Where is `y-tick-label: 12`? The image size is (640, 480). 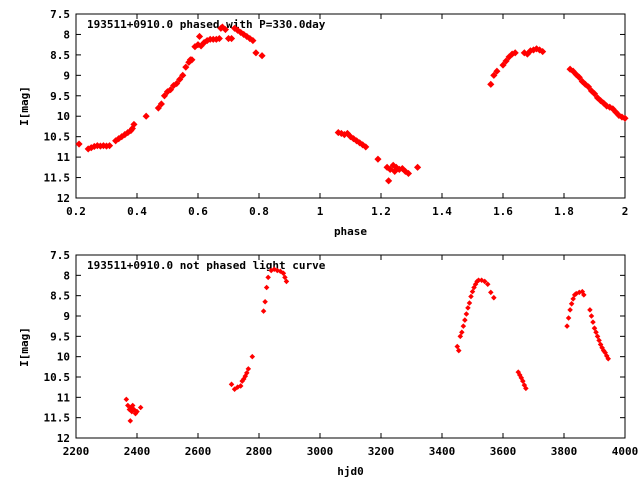 y-tick-label: 12 is located at coordinates (63, 438).